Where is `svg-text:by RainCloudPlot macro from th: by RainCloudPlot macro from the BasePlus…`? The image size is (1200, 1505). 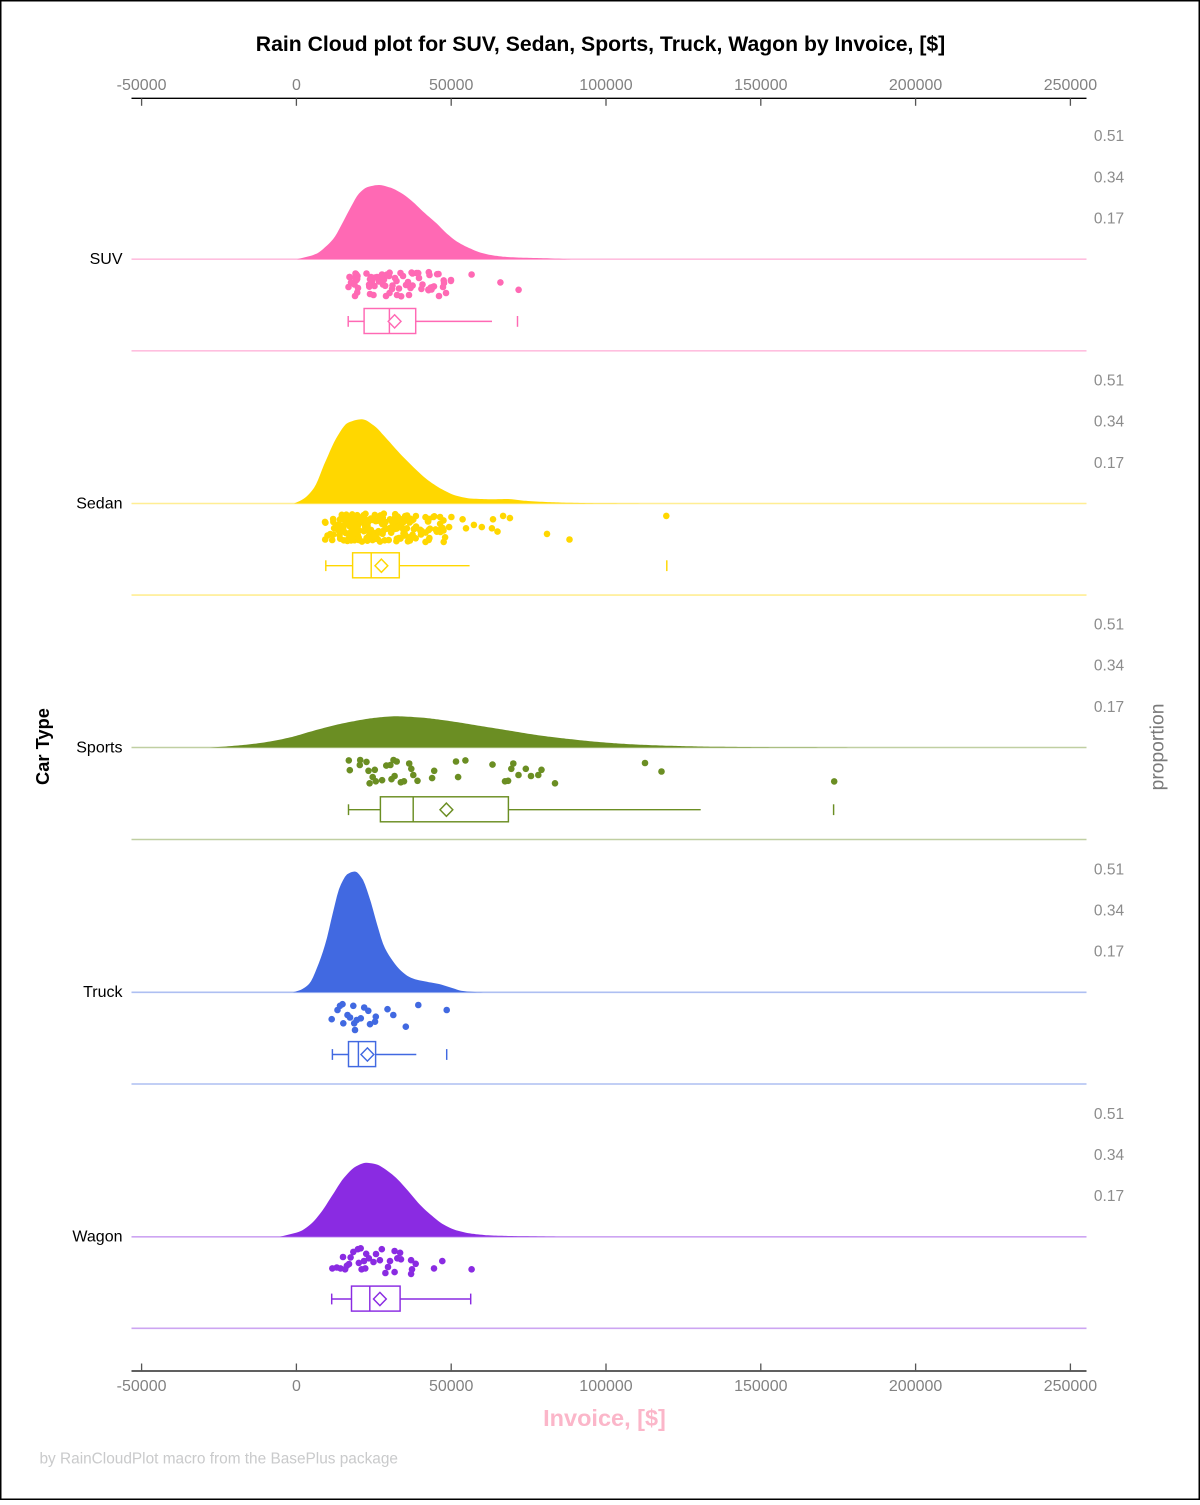 svg-text:by RainCloudPlot macro from th: by RainCloudPlot macro from the BasePlus… is located at coordinates (219, 1459).